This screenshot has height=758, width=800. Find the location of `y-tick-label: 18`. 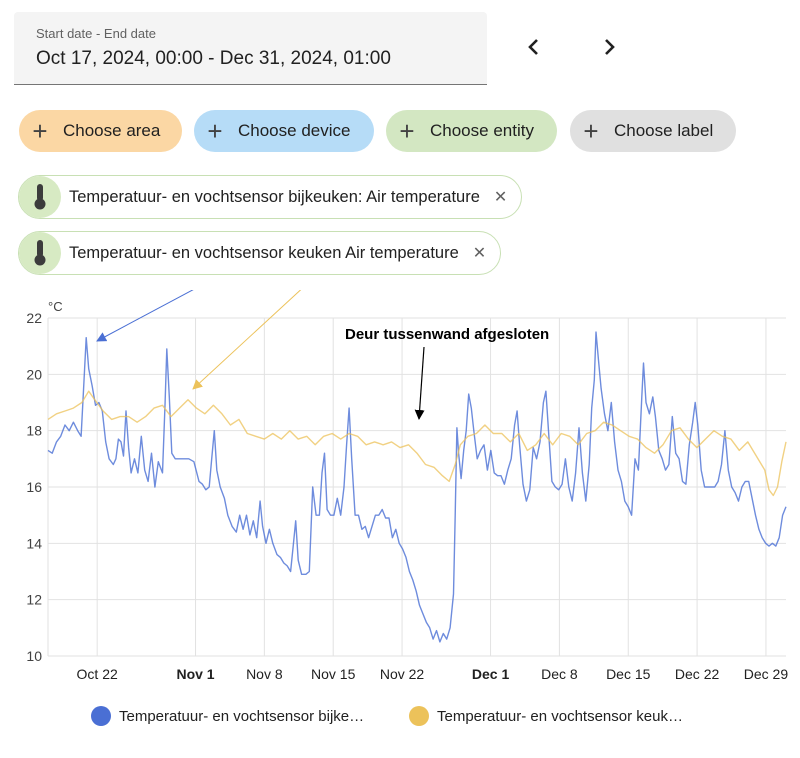

y-tick-label: 18 is located at coordinates (34, 431).